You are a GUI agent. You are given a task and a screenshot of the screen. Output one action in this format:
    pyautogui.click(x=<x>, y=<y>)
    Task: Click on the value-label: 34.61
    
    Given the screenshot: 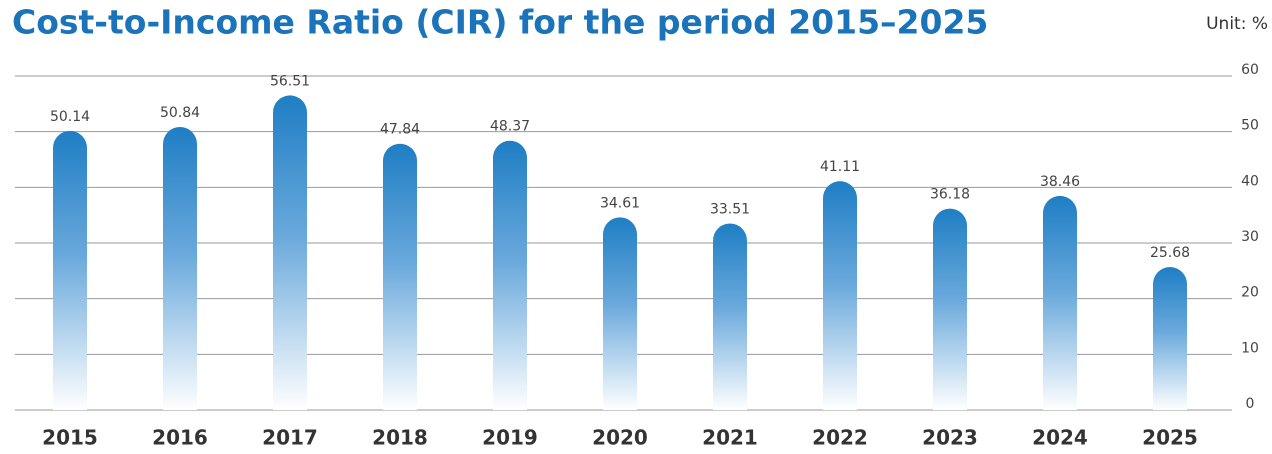 What is the action you would take?
    pyautogui.click(x=620, y=203)
    